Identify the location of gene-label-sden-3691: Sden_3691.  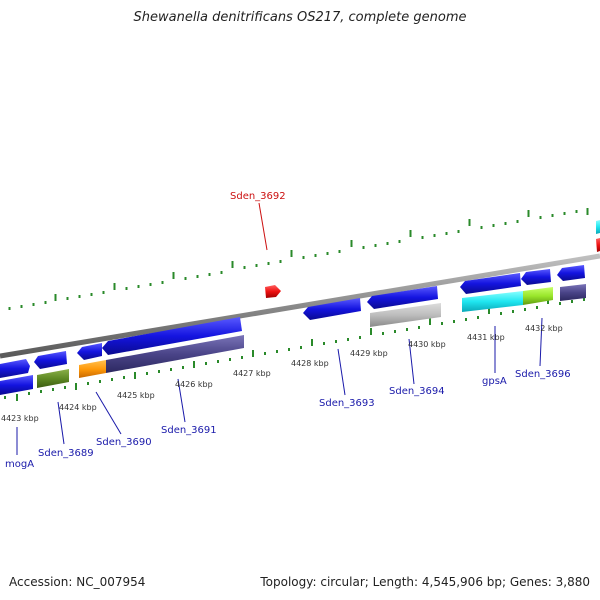
(189, 430).